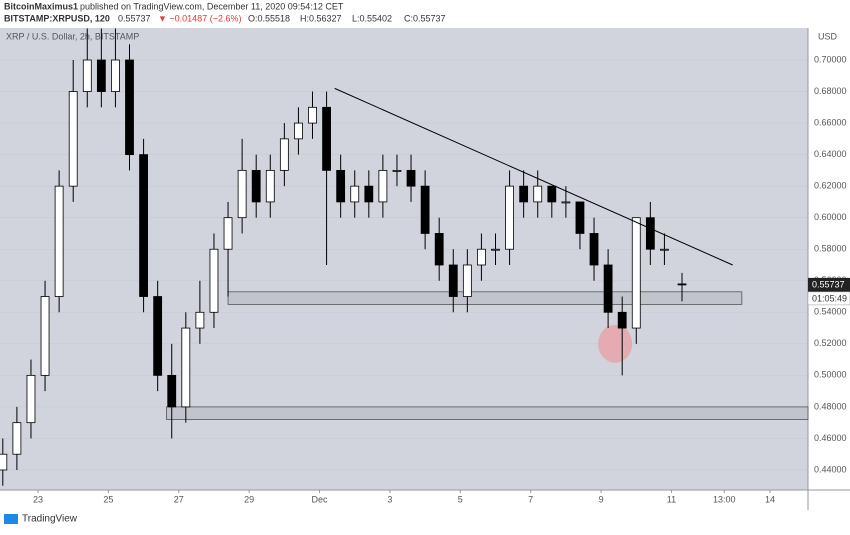 This screenshot has width=850, height=535. Describe the element at coordinates (199, 18) in the screenshot. I see `change: ▼ −0.01487 (−2.6%)` at that location.